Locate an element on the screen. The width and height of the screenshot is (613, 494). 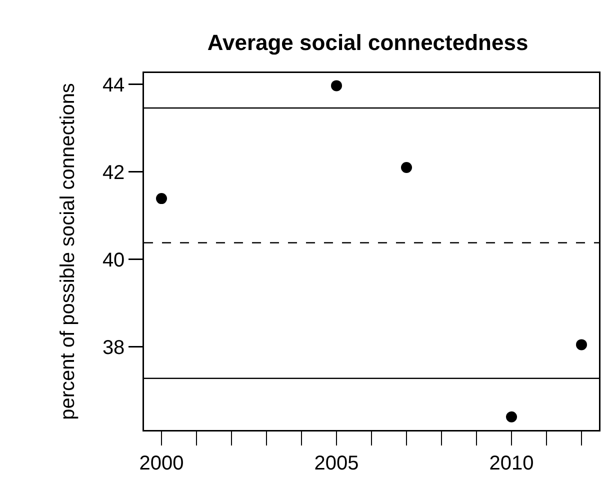
x-tick-label: 2005 is located at coordinates (336, 463).